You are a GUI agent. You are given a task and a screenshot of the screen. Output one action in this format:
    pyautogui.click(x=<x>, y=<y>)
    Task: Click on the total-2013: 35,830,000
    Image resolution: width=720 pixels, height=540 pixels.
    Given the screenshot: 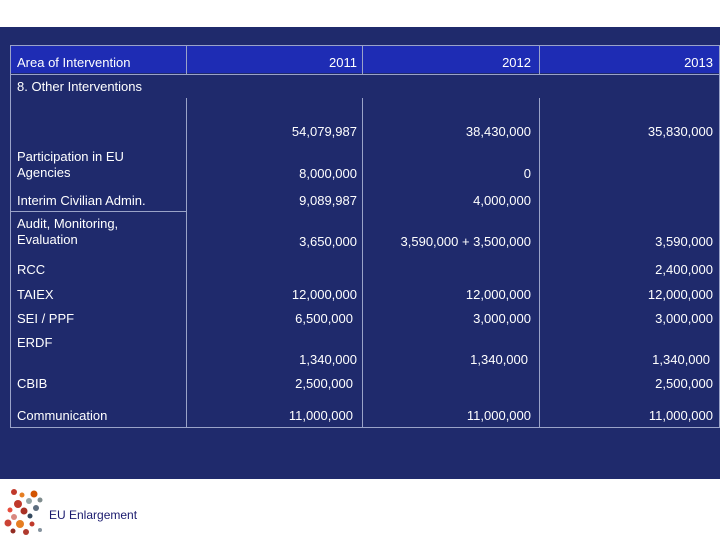 What is the action you would take?
    pyautogui.click(x=680, y=131)
    